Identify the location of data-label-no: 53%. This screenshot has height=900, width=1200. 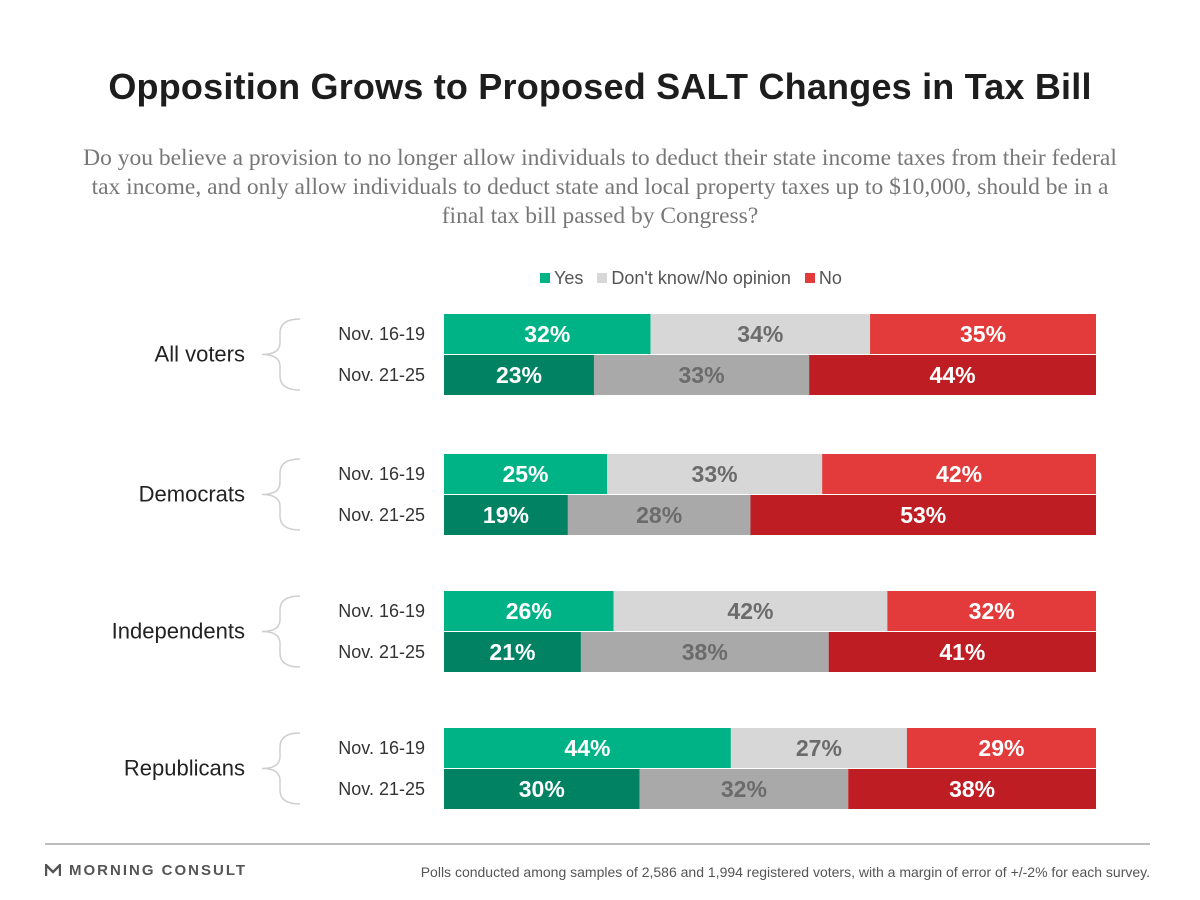
(923, 515).